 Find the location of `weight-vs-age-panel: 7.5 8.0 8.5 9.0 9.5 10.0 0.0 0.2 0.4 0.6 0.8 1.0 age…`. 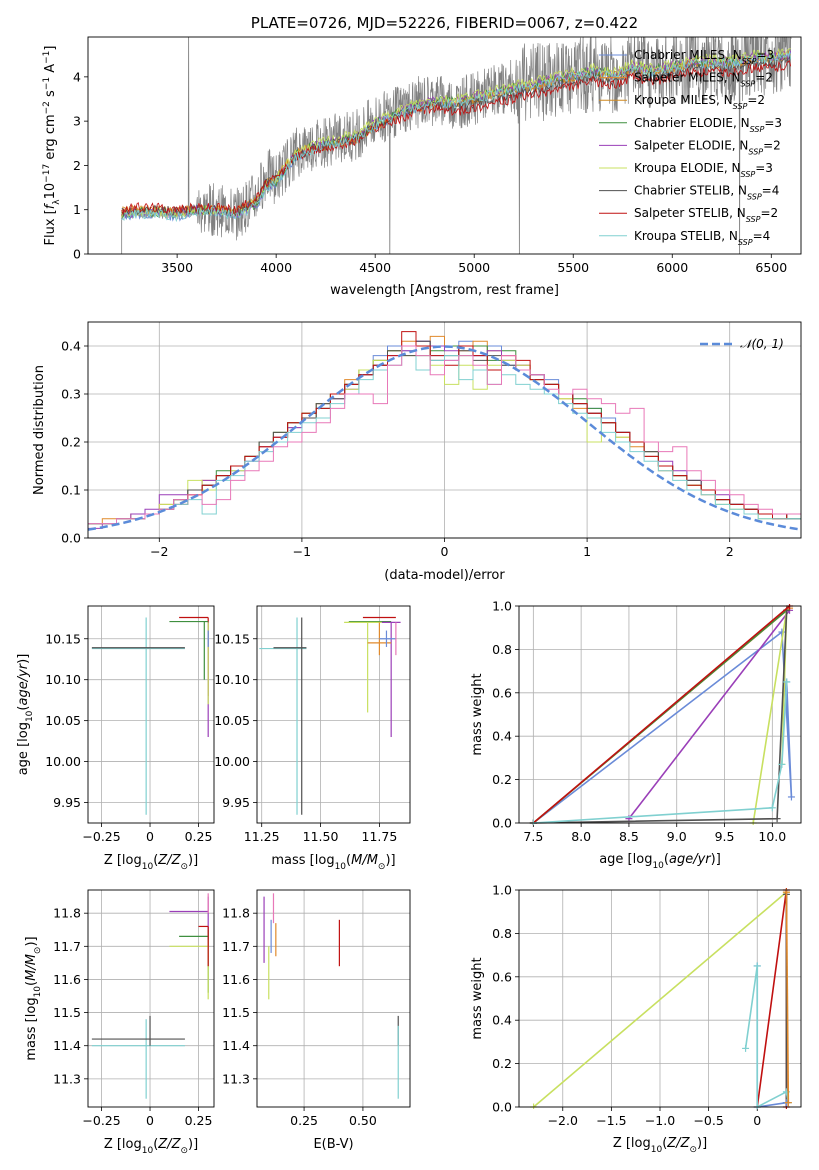

weight-vs-age-panel: 7.5 8.0 8.5 9.0 9.5 10.0 0.0 0.2 0.4 0.6 0.8 1.0 age… is located at coordinates (636, 735).